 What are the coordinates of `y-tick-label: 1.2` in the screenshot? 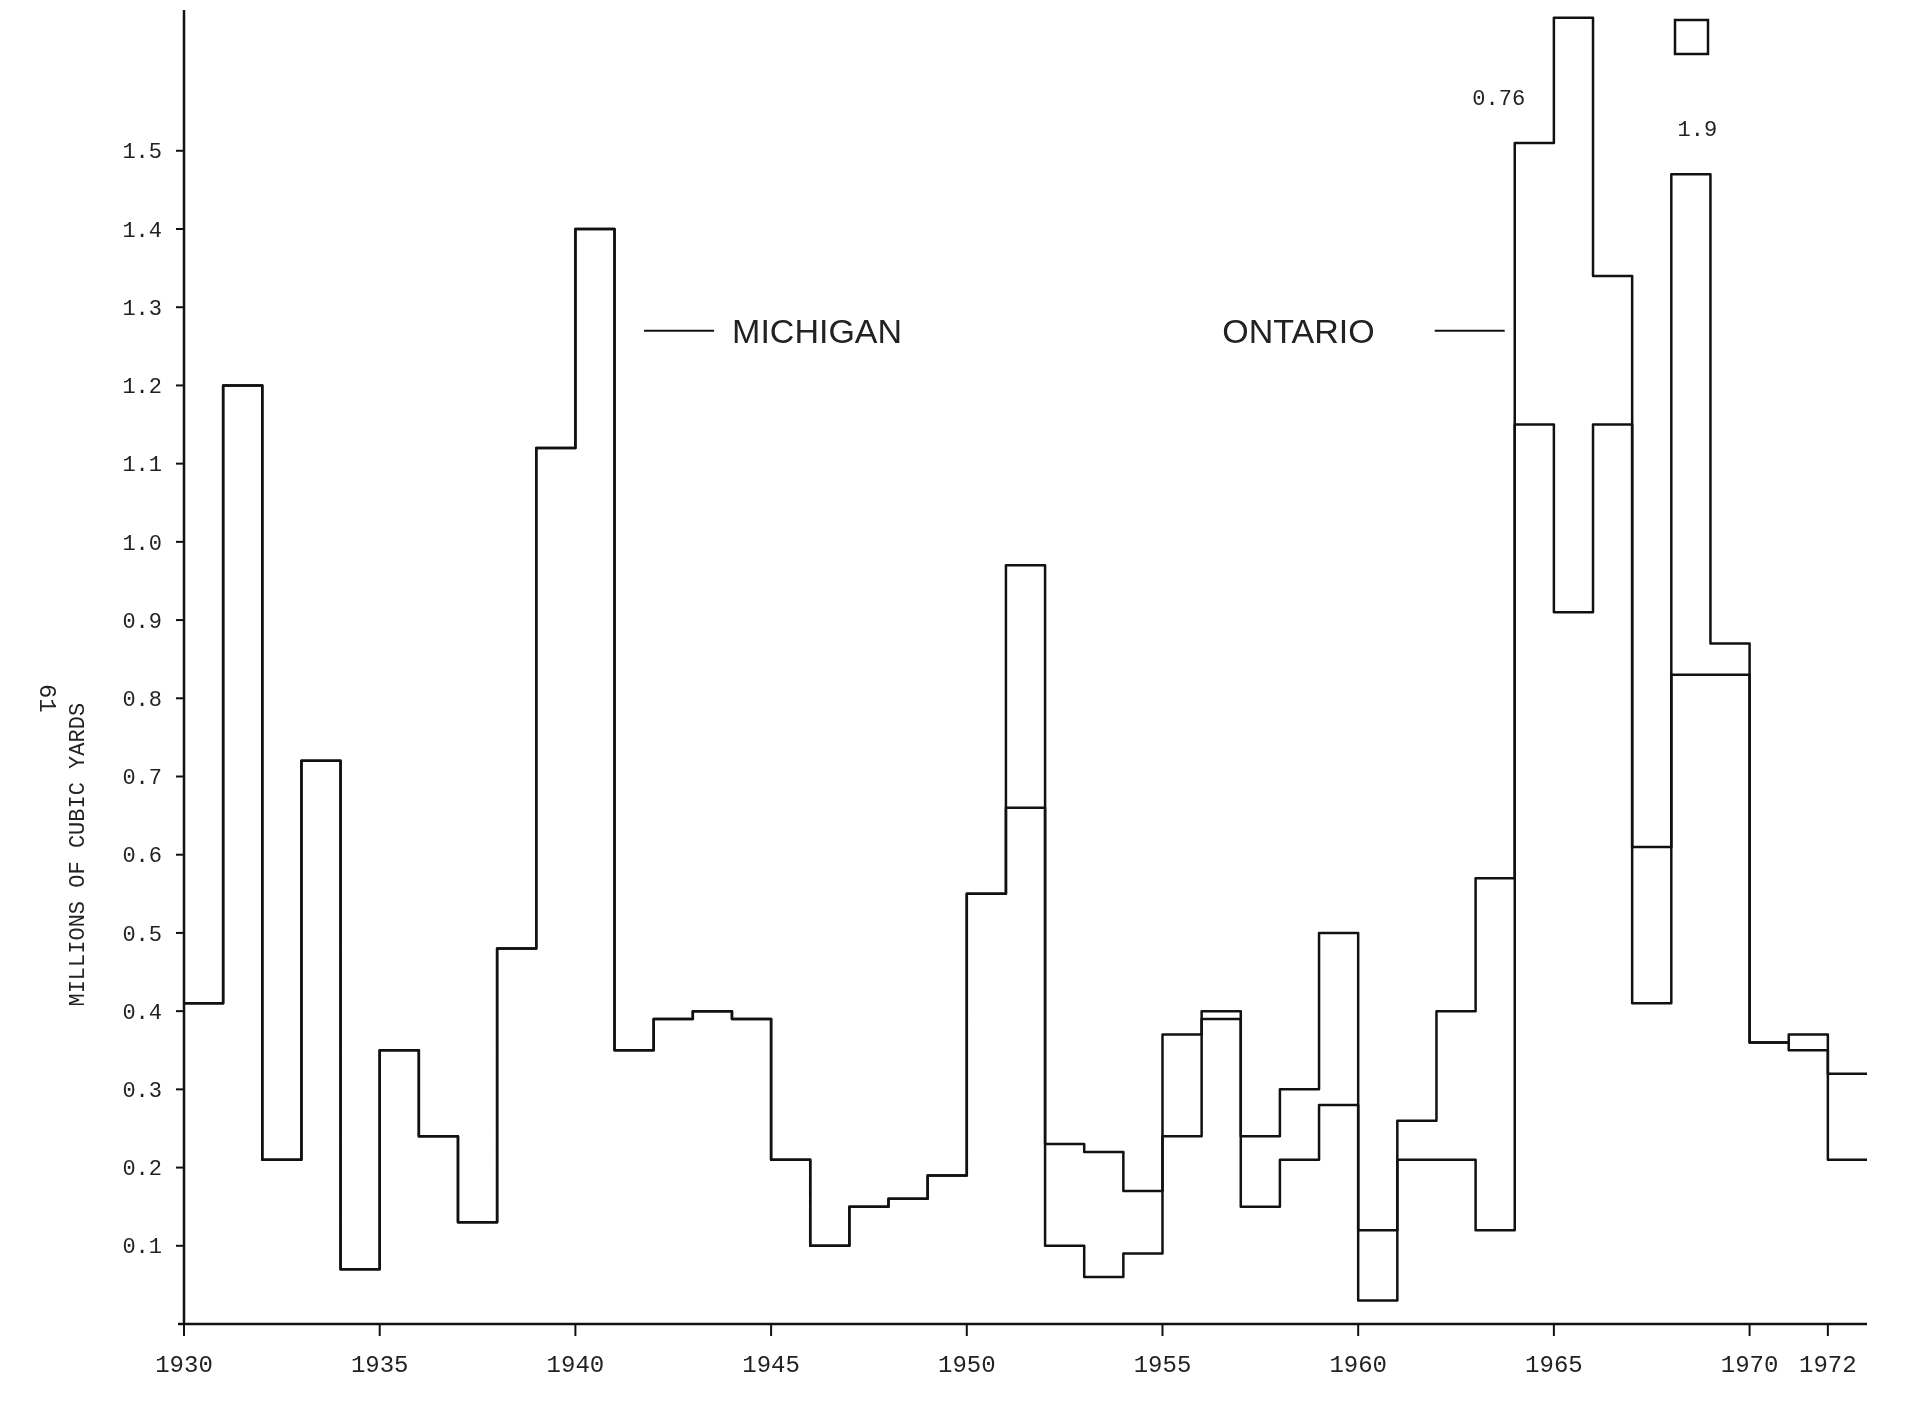 It's located at (142, 388).